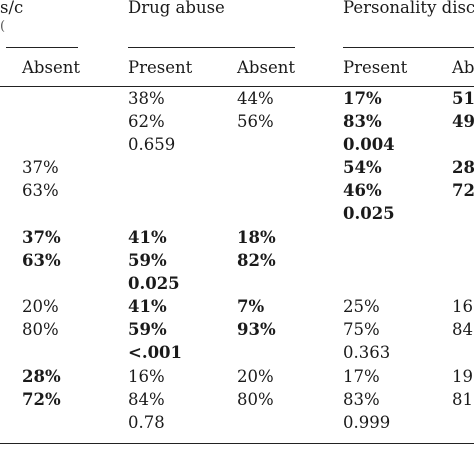 This screenshot has height=474, width=474. Describe the element at coordinates (146, 98) in the screenshot. I see `table-cell: 38%` at that location.